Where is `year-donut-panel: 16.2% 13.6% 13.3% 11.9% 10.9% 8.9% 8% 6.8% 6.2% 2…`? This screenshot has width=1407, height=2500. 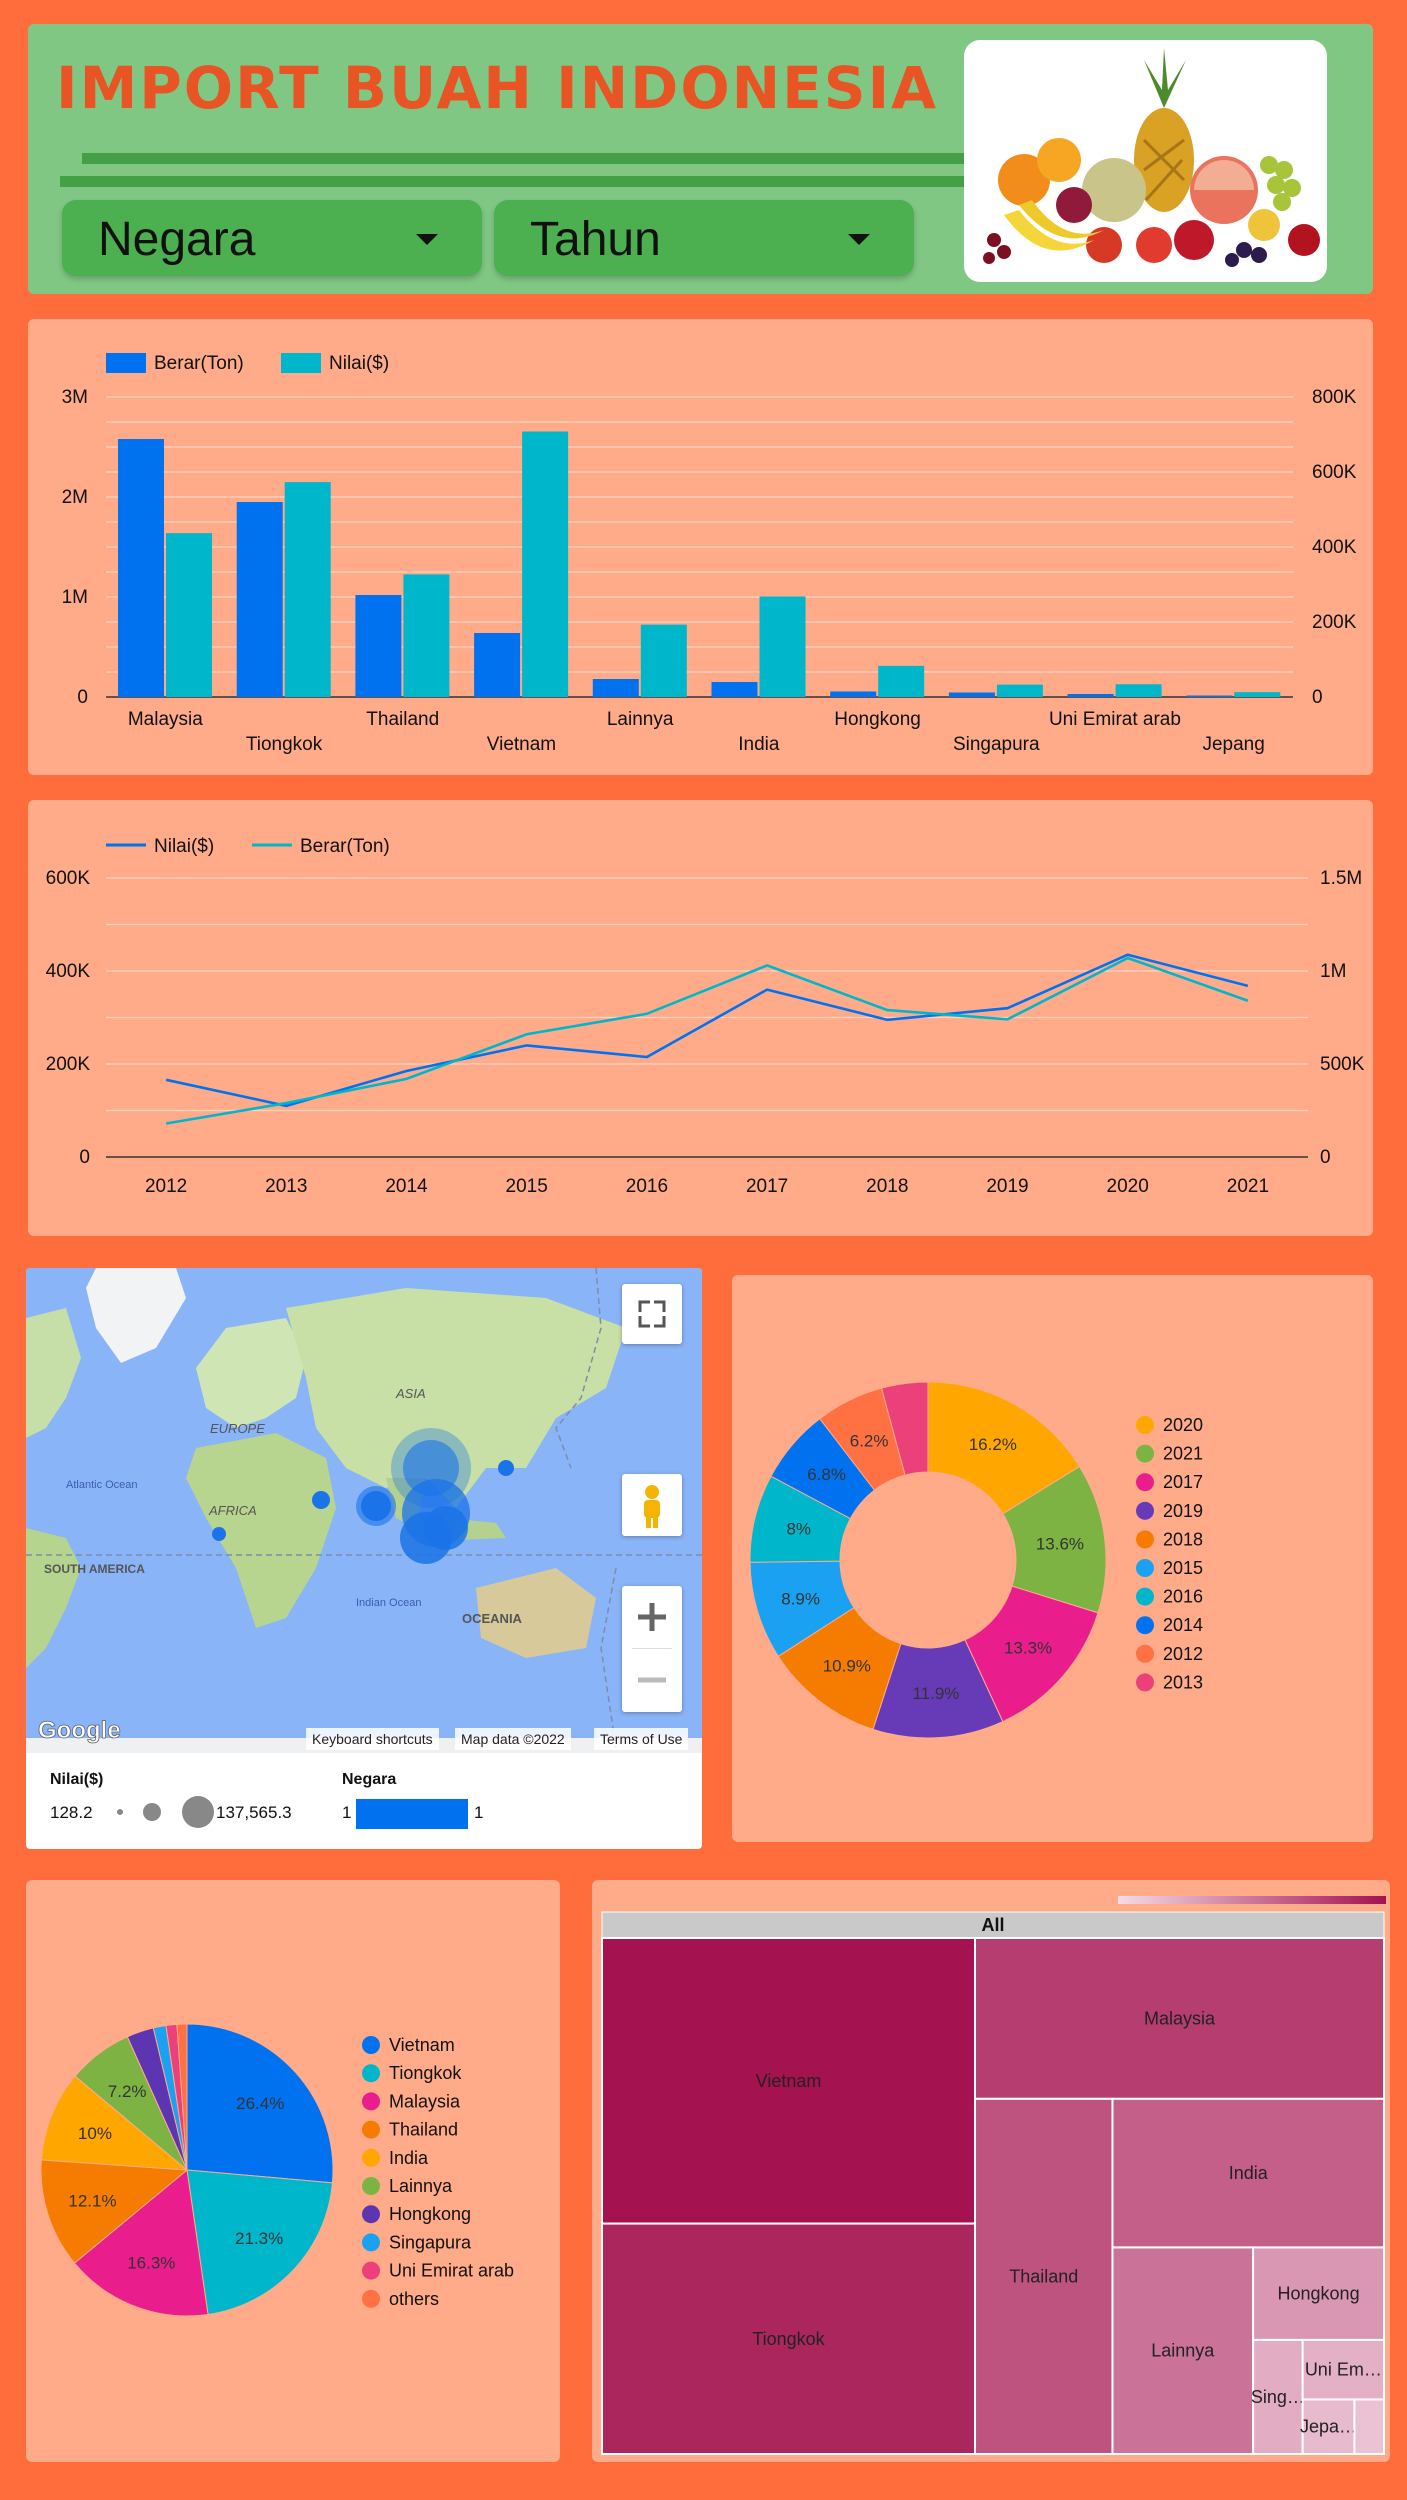 year-donut-panel: 16.2% 13.6% 13.3% 11.9% 10.9% 8.9% 8% 6.8% 6.2% 2… is located at coordinates (1052, 1558).